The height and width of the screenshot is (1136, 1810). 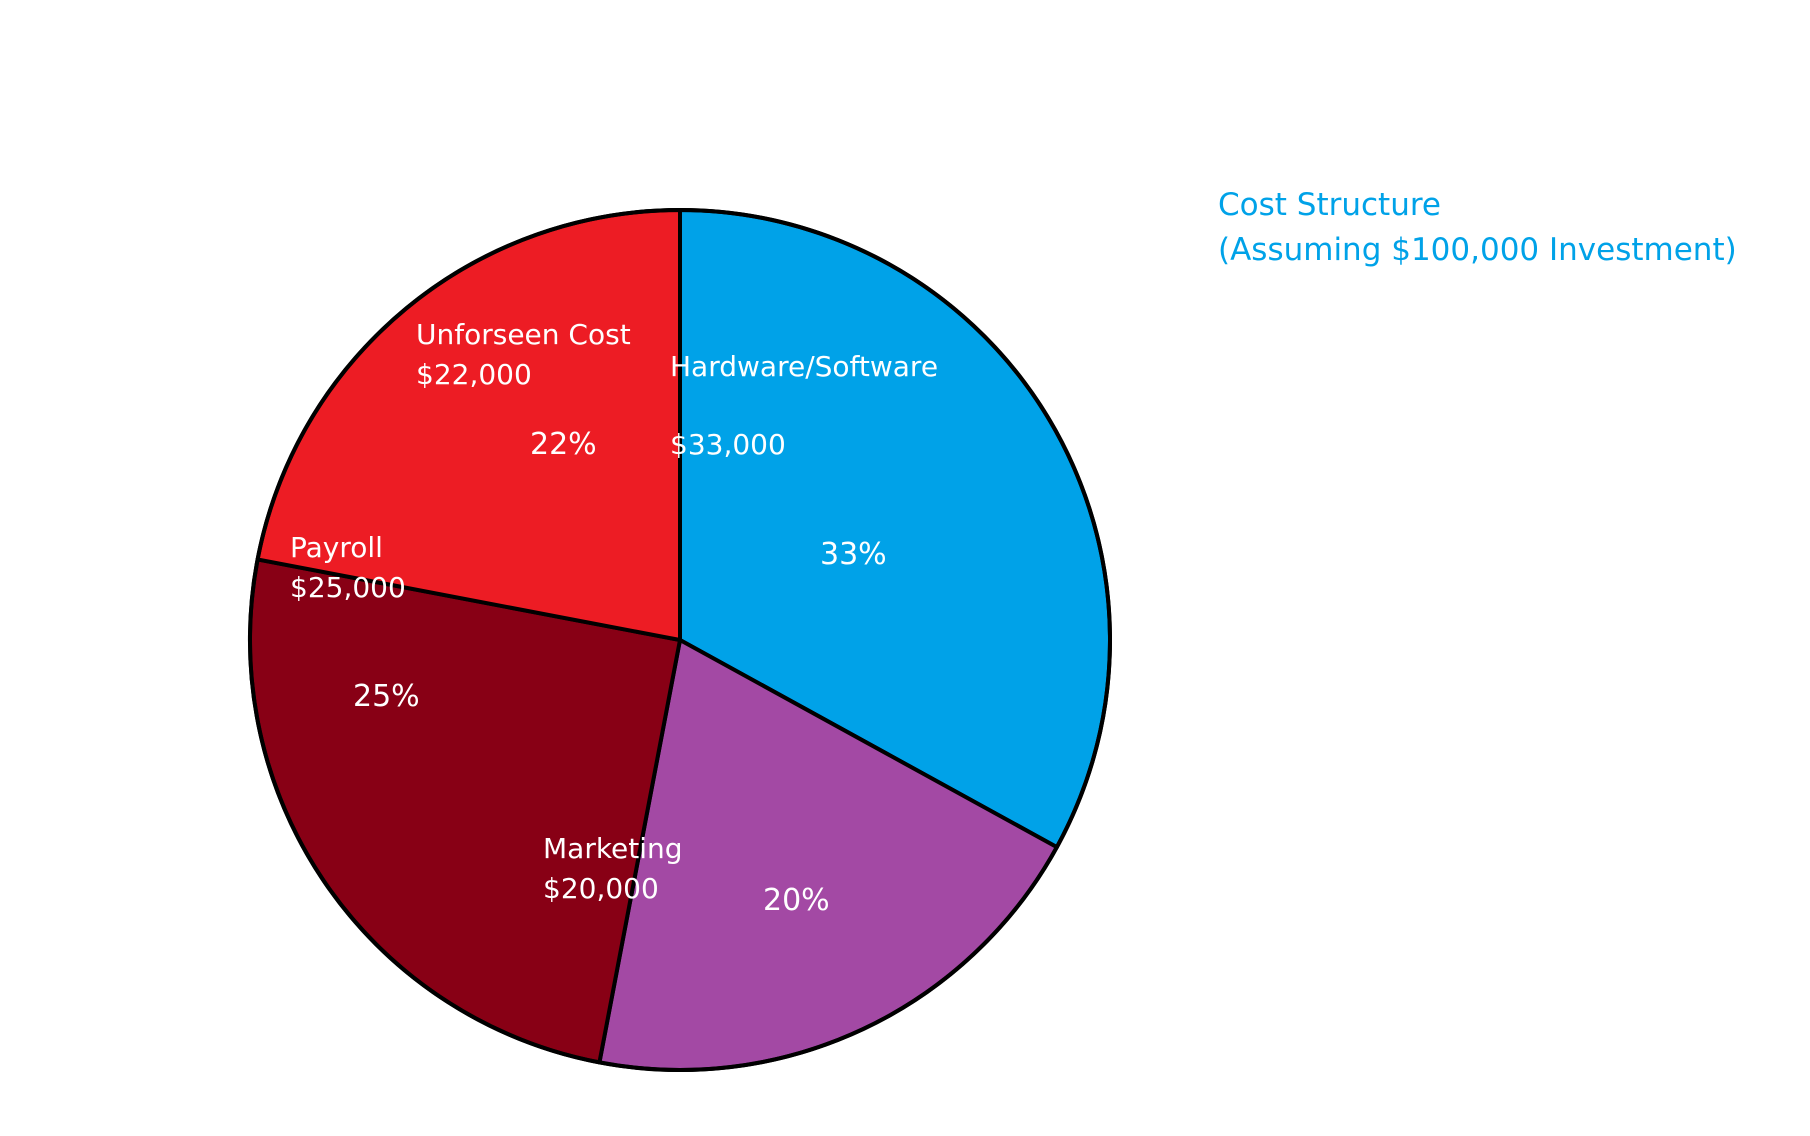 I want to click on pie-slice-payroll, so click(x=465, y=811).